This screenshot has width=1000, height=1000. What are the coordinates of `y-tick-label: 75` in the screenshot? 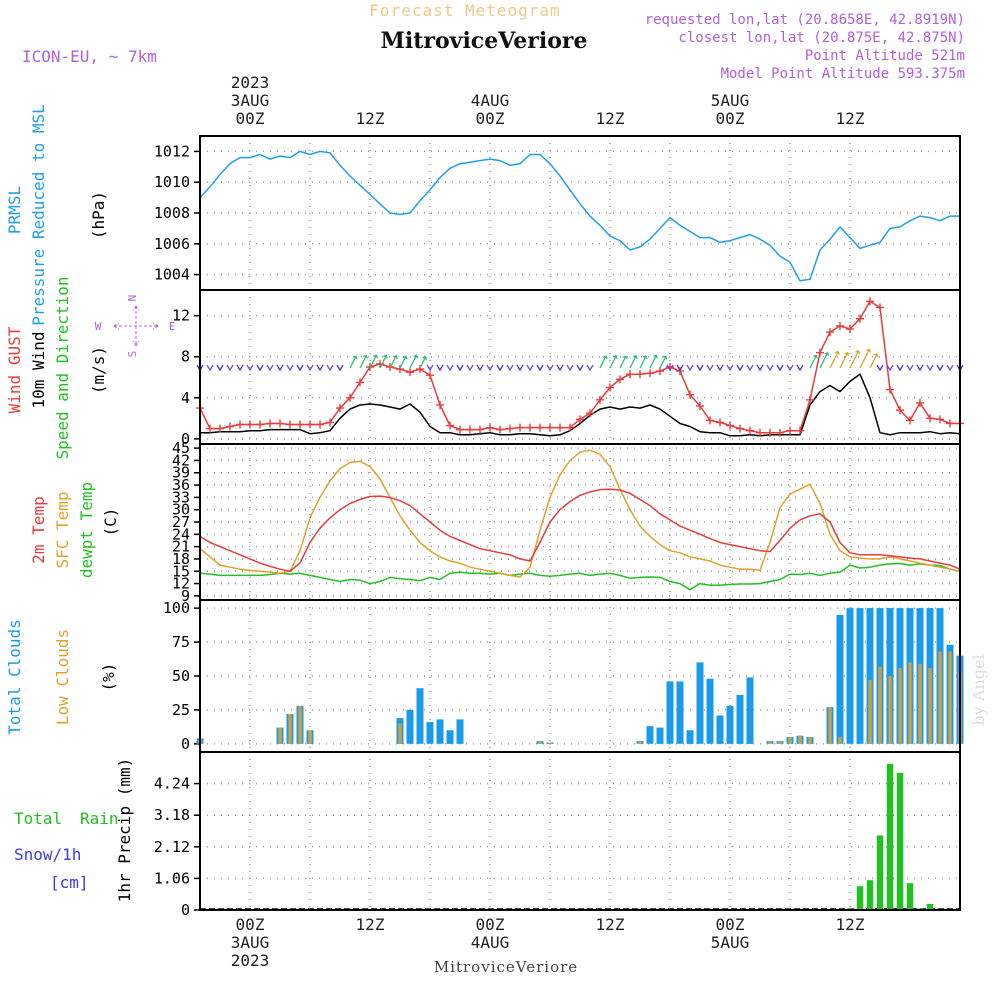 It's located at (181, 642).